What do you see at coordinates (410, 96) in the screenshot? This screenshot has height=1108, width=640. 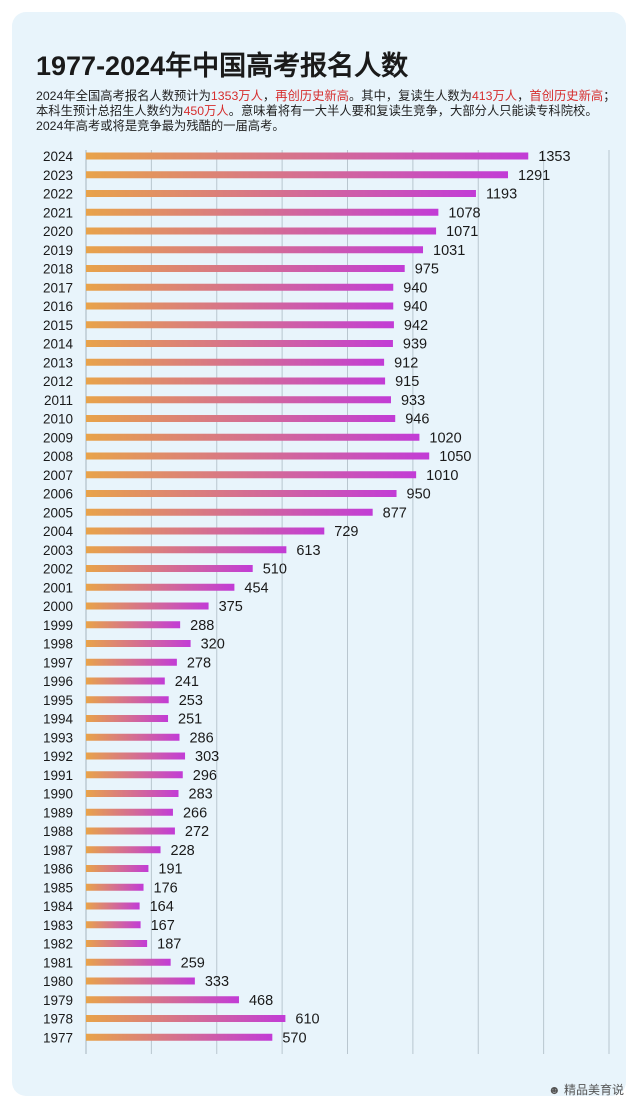 I see `description-part: 。其中，复读生人数为` at bounding box center [410, 96].